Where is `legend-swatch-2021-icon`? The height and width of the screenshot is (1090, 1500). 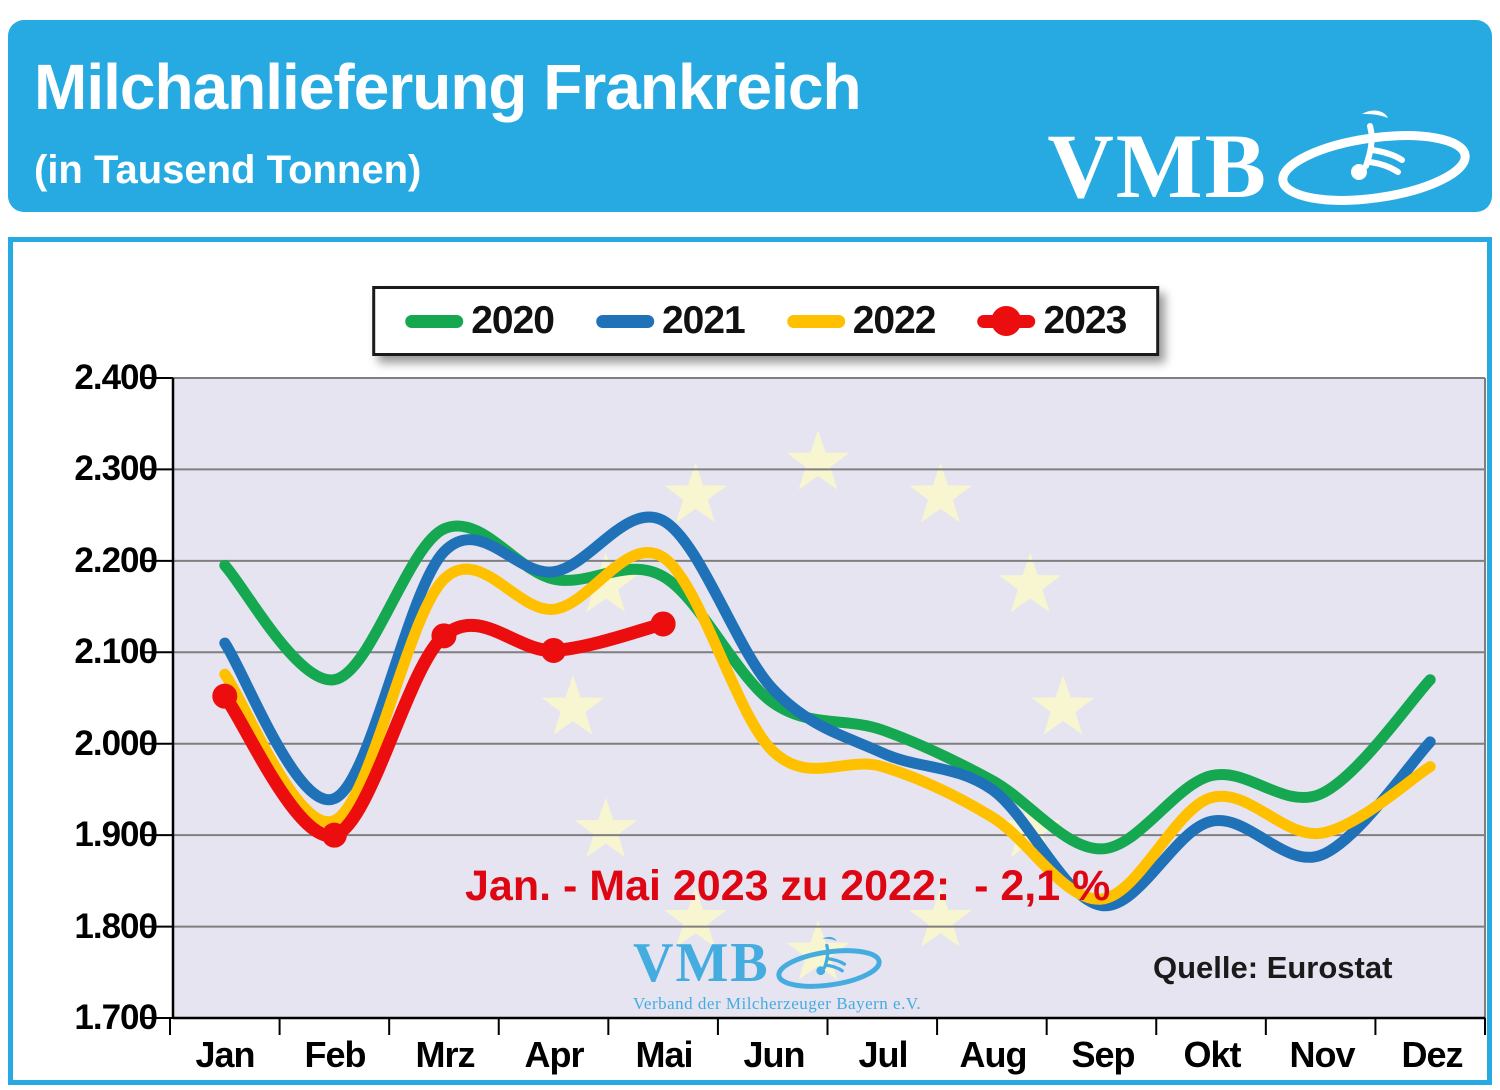
legend-swatch-2021-icon is located at coordinates (624, 321).